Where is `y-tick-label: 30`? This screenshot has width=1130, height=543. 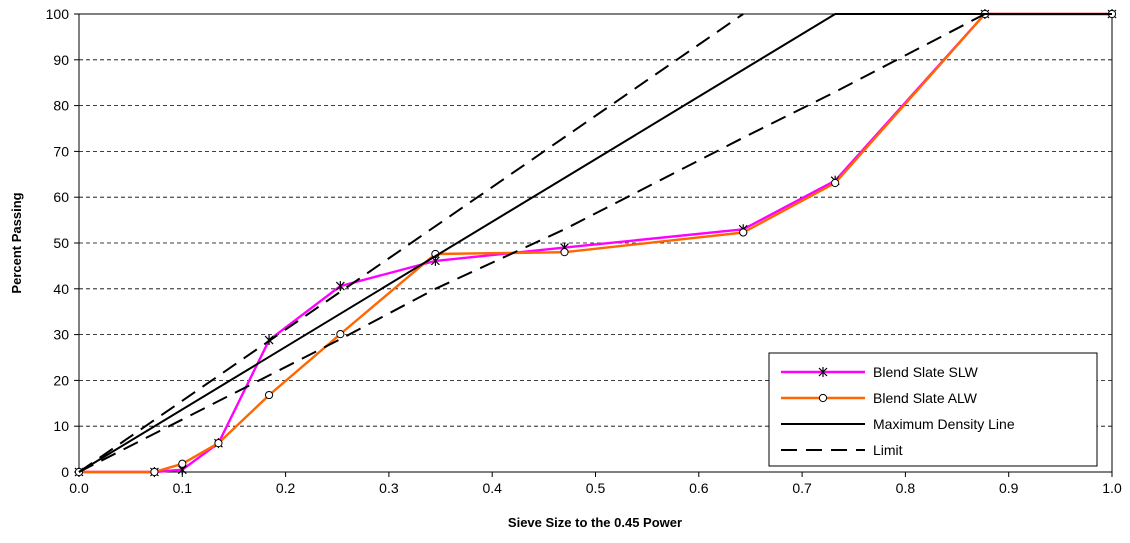
y-tick-label: 30 is located at coordinates (61, 335).